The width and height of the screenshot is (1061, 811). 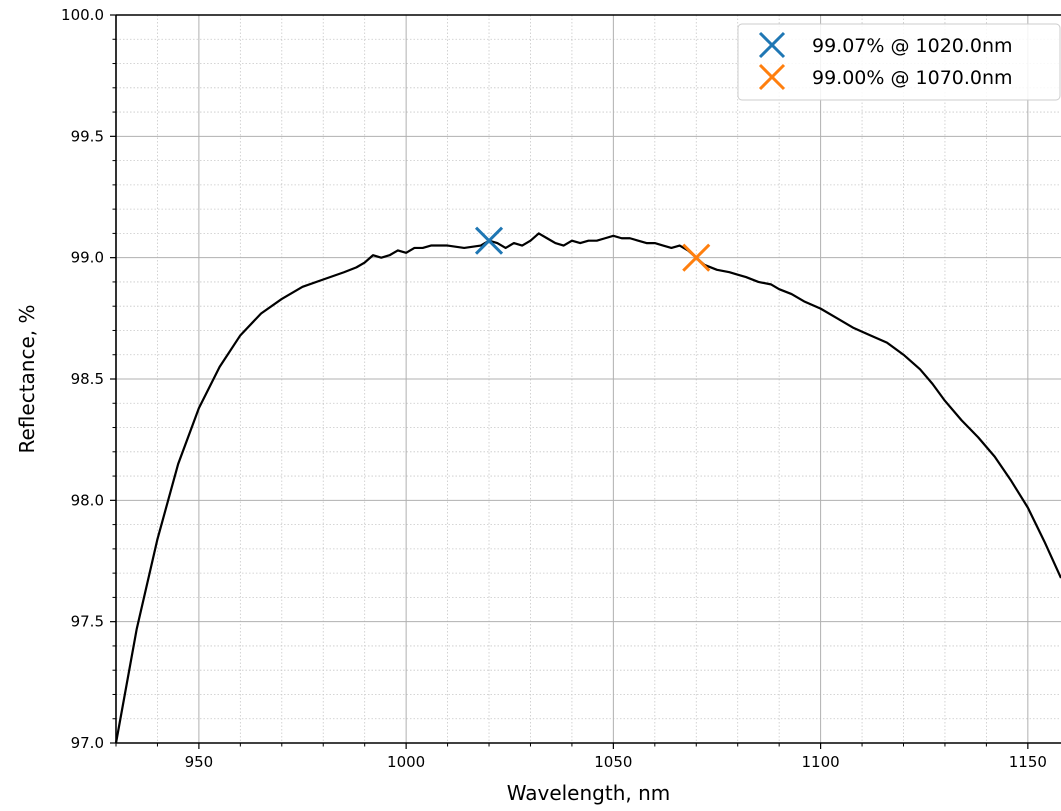 What do you see at coordinates (912, 78) in the screenshot?
I see `legend-label-1: 99.00% @ 1070.0nm` at bounding box center [912, 78].